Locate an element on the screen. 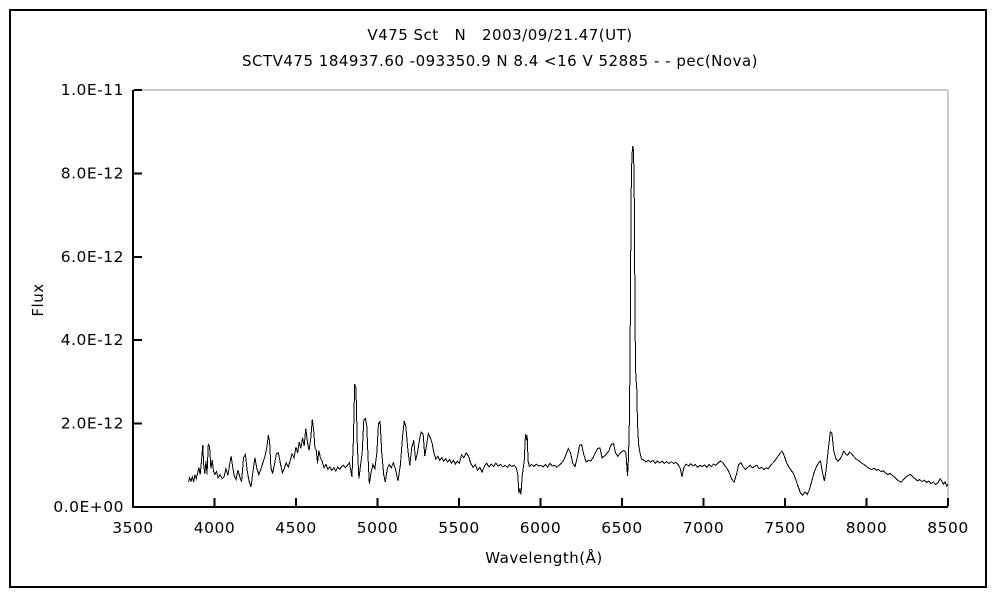 Image resolution: width=1000 pixels, height=600 pixels. x-tick-label: 4000 is located at coordinates (214, 528).